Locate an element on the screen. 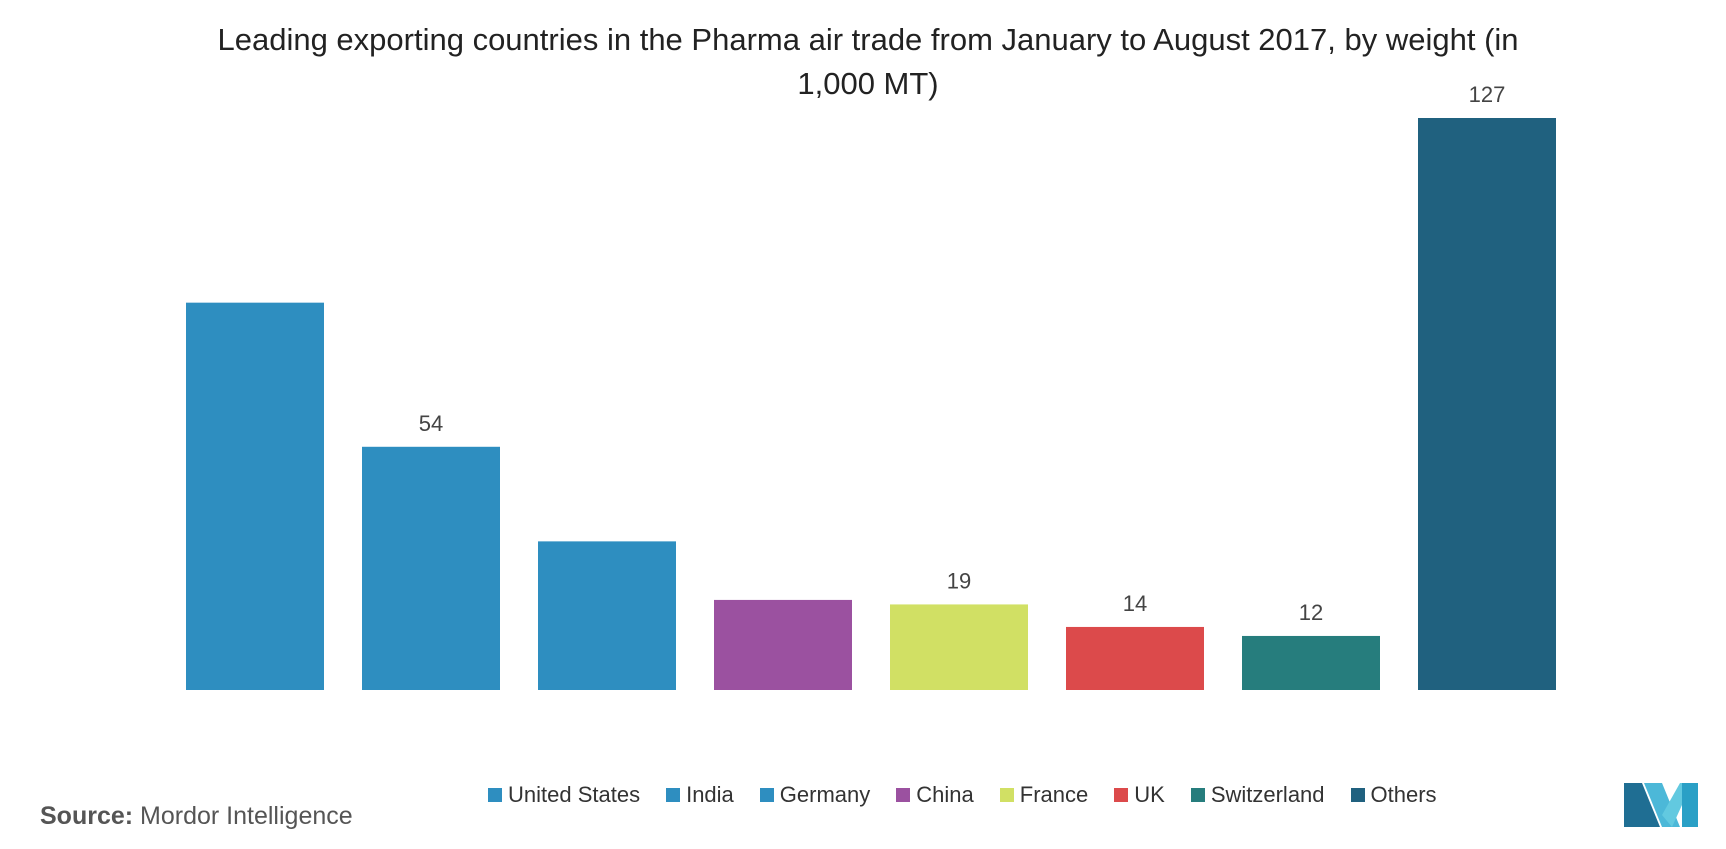 This screenshot has width=1726, height=849. legend-label: France is located at coordinates (1054, 794).